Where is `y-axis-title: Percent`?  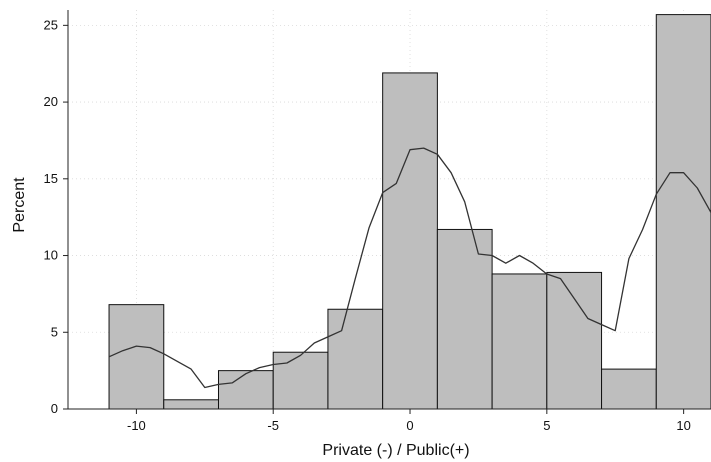 y-axis-title: Percent is located at coordinates (19, 205).